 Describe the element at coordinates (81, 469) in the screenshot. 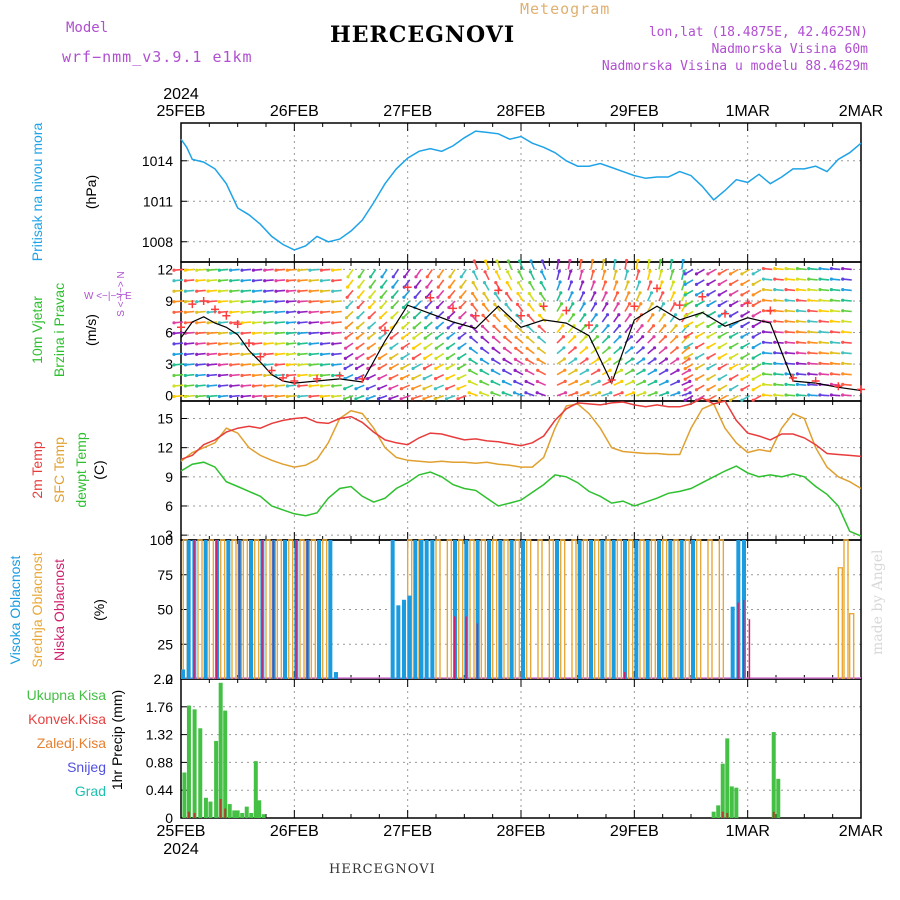

I see `dewpoint-axis-title: dewpt Temp` at that location.